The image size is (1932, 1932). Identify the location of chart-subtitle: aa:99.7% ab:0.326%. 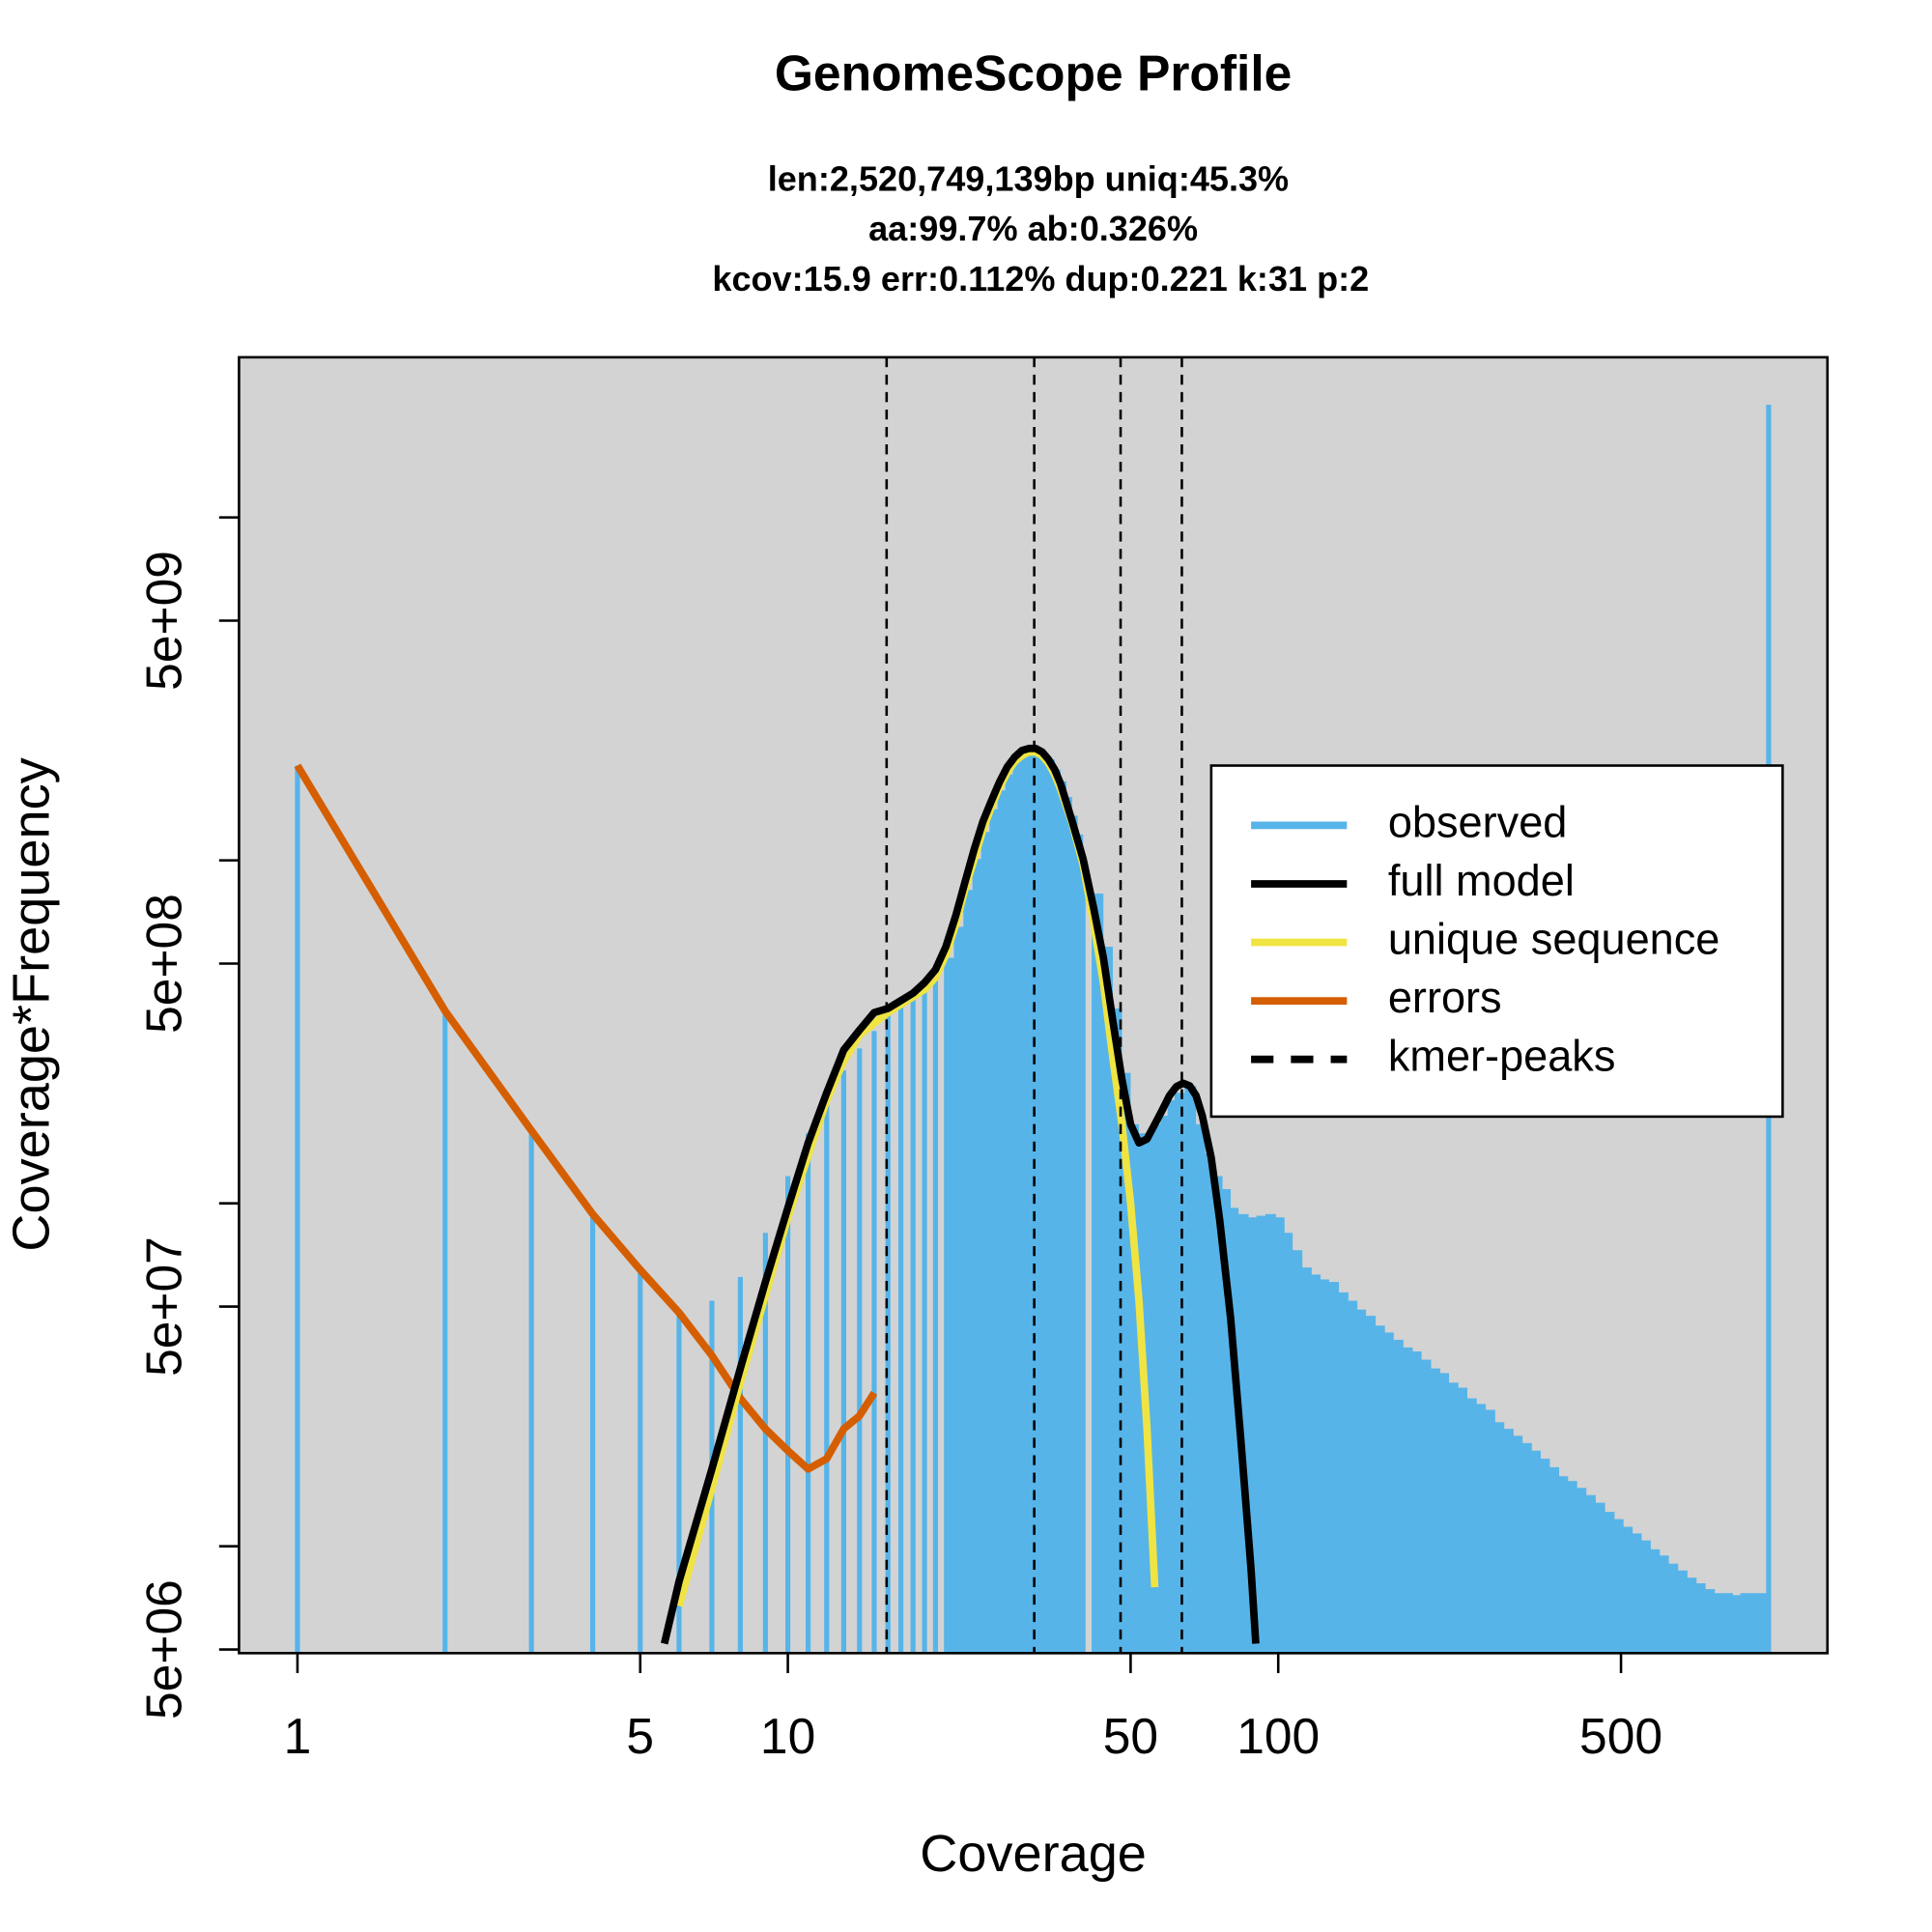
(1033, 228).